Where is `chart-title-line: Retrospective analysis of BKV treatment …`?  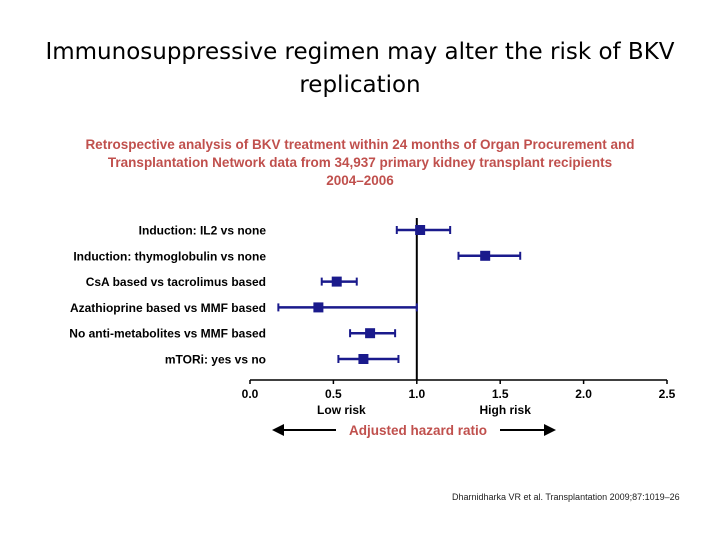 chart-title-line: Retrospective analysis of BKV treatment … is located at coordinates (360, 144).